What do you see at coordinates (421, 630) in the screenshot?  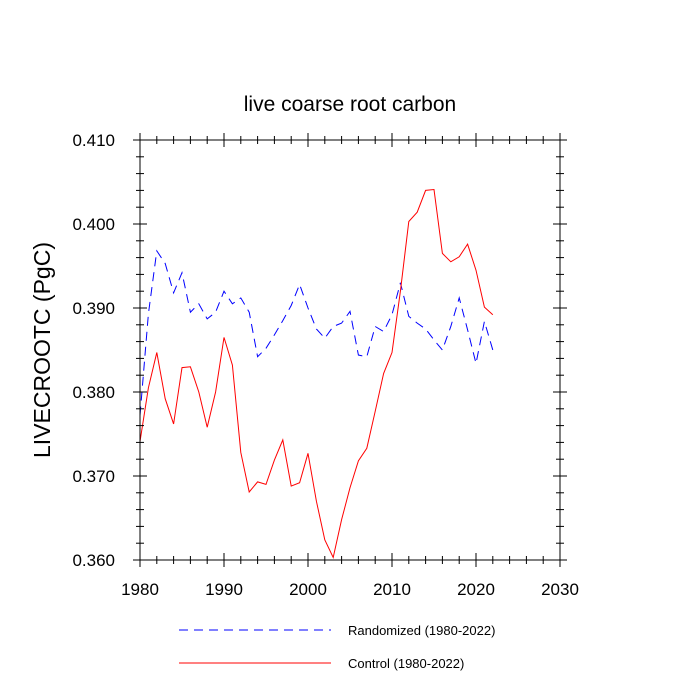 I see `legend-label-randomized: Randomized (1980-2022)` at bounding box center [421, 630].